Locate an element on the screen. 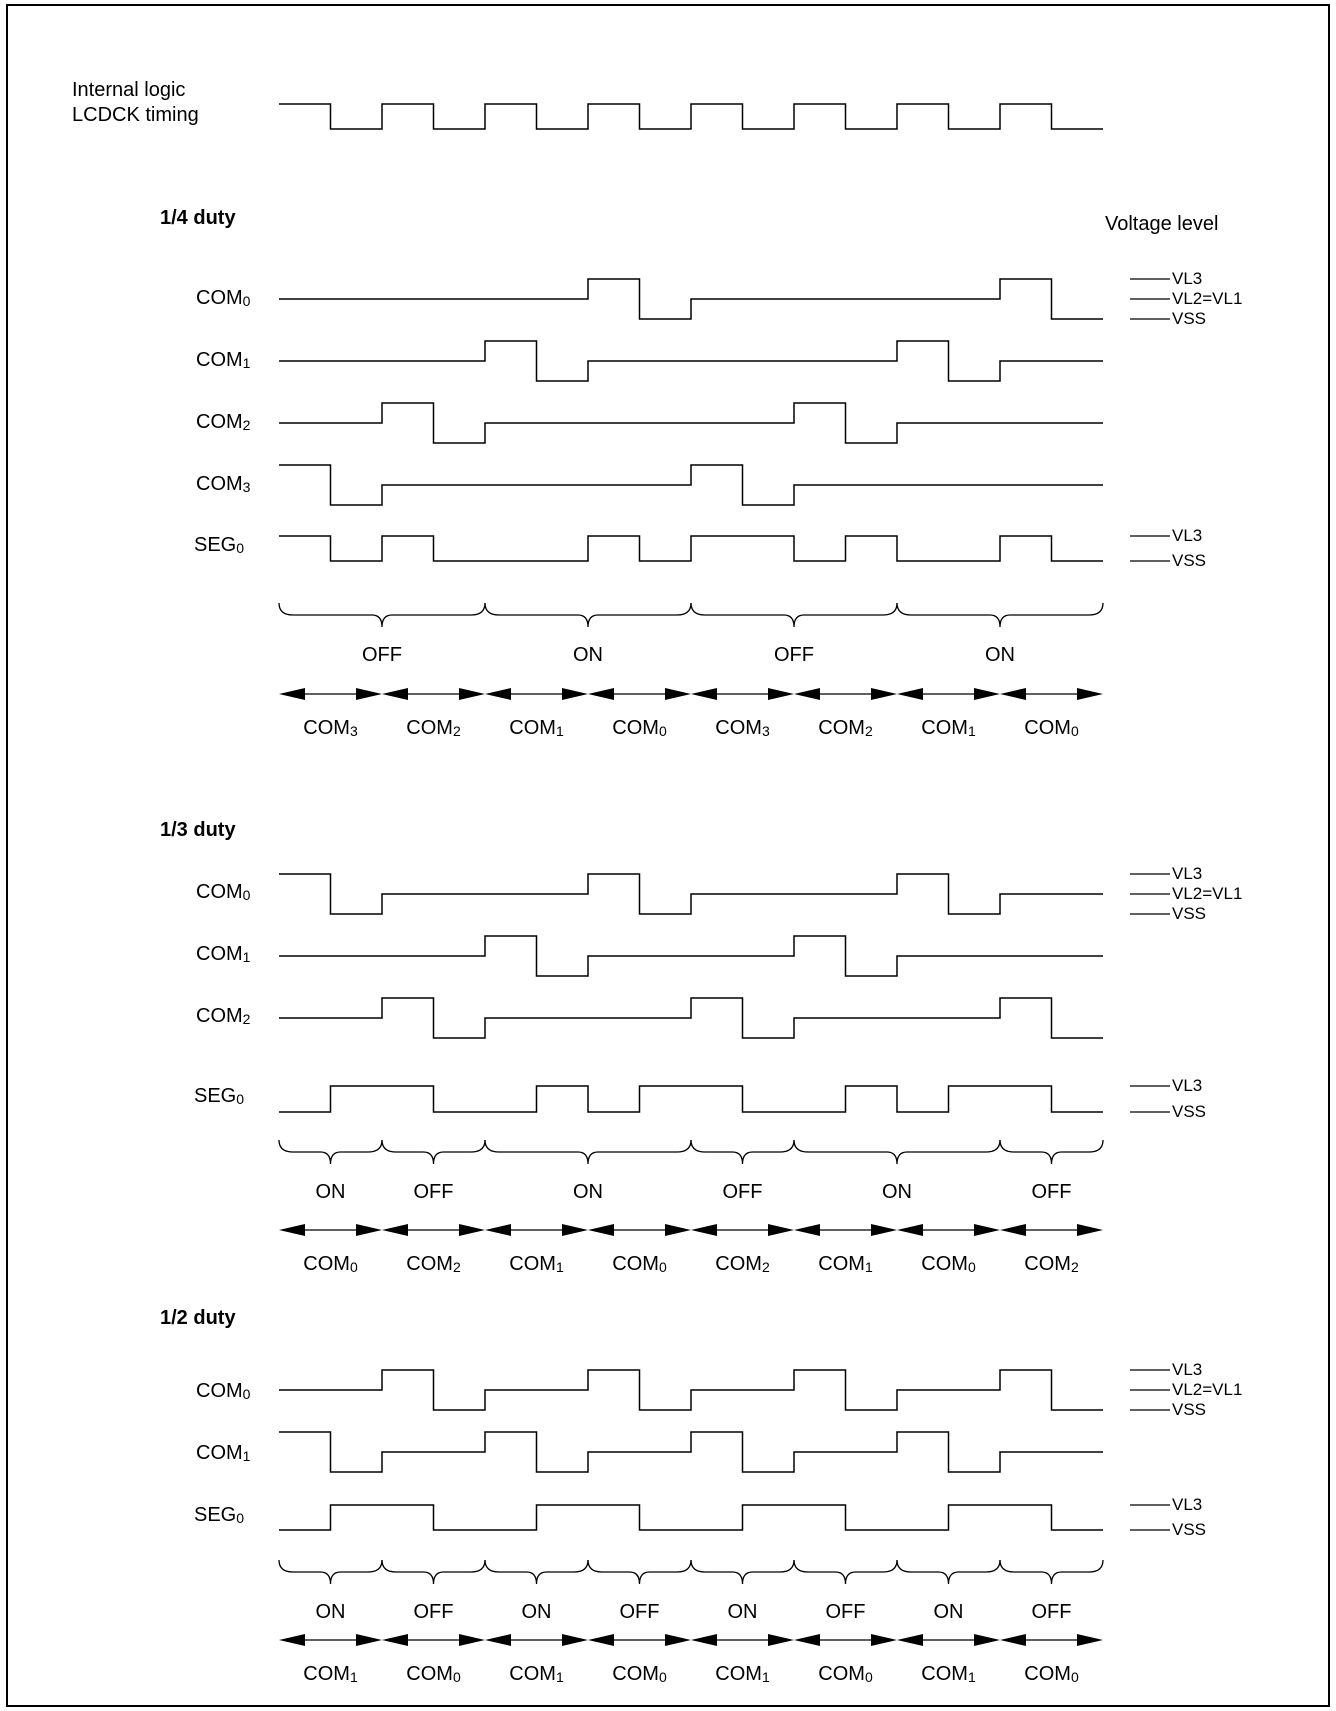  level-vl2-vl1: VL2=VL1 is located at coordinates (1207, 298).